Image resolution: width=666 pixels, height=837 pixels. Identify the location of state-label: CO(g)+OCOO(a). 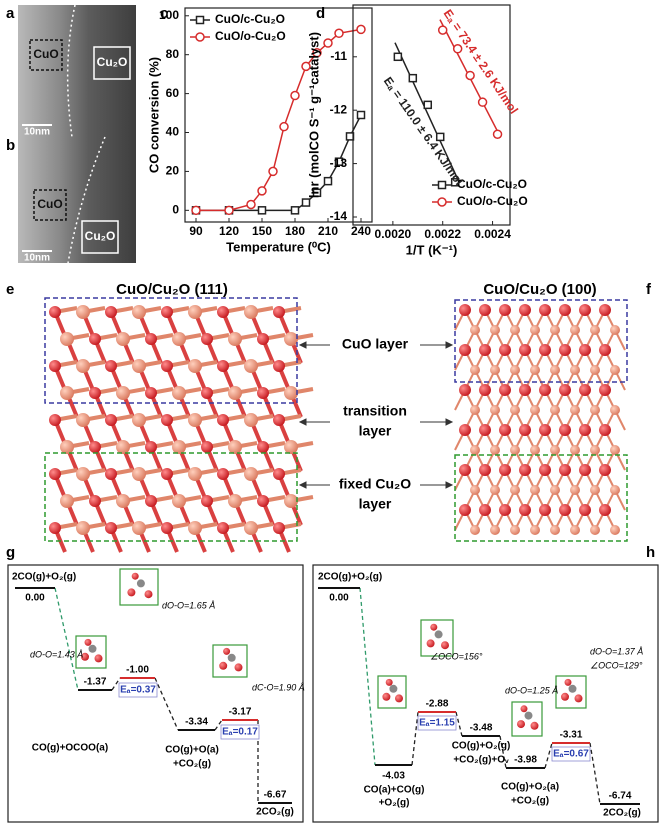
(70, 748).